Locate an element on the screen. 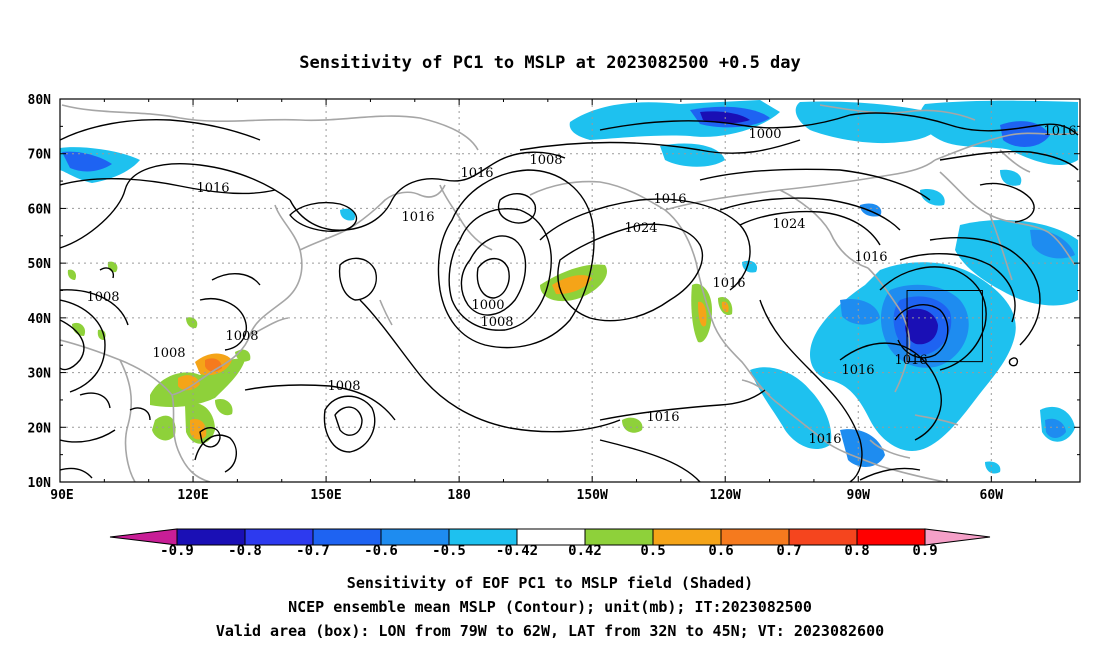  x-tick-label: 180 is located at coordinates (459, 495).